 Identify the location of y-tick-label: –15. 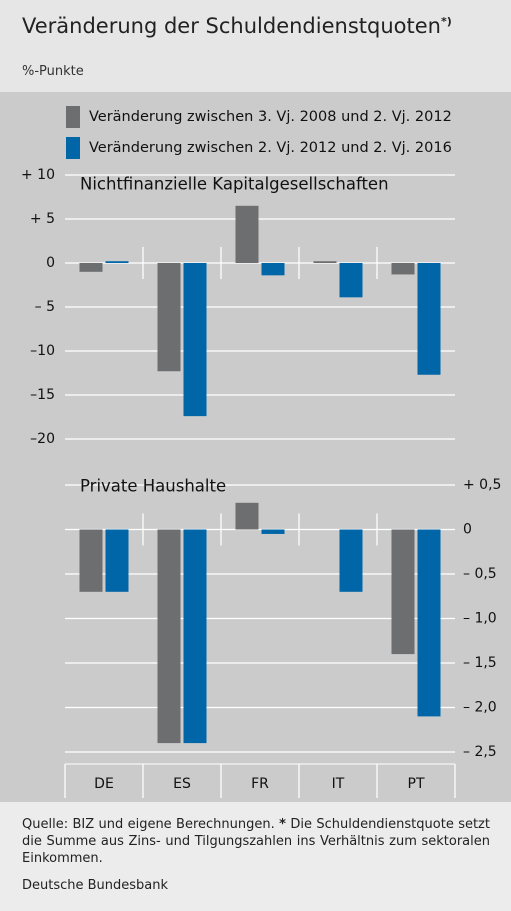
(42, 395).